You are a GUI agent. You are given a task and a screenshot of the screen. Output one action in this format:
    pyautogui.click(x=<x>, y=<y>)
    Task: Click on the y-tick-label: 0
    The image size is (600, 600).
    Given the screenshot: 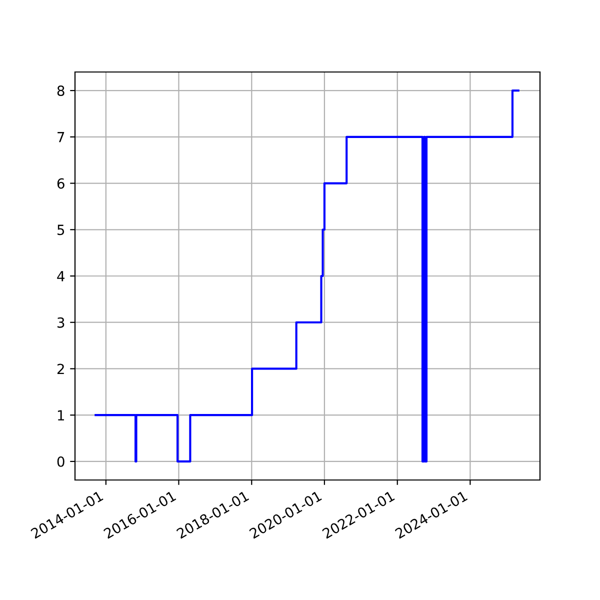 What is the action you would take?
    pyautogui.click(x=60, y=461)
    